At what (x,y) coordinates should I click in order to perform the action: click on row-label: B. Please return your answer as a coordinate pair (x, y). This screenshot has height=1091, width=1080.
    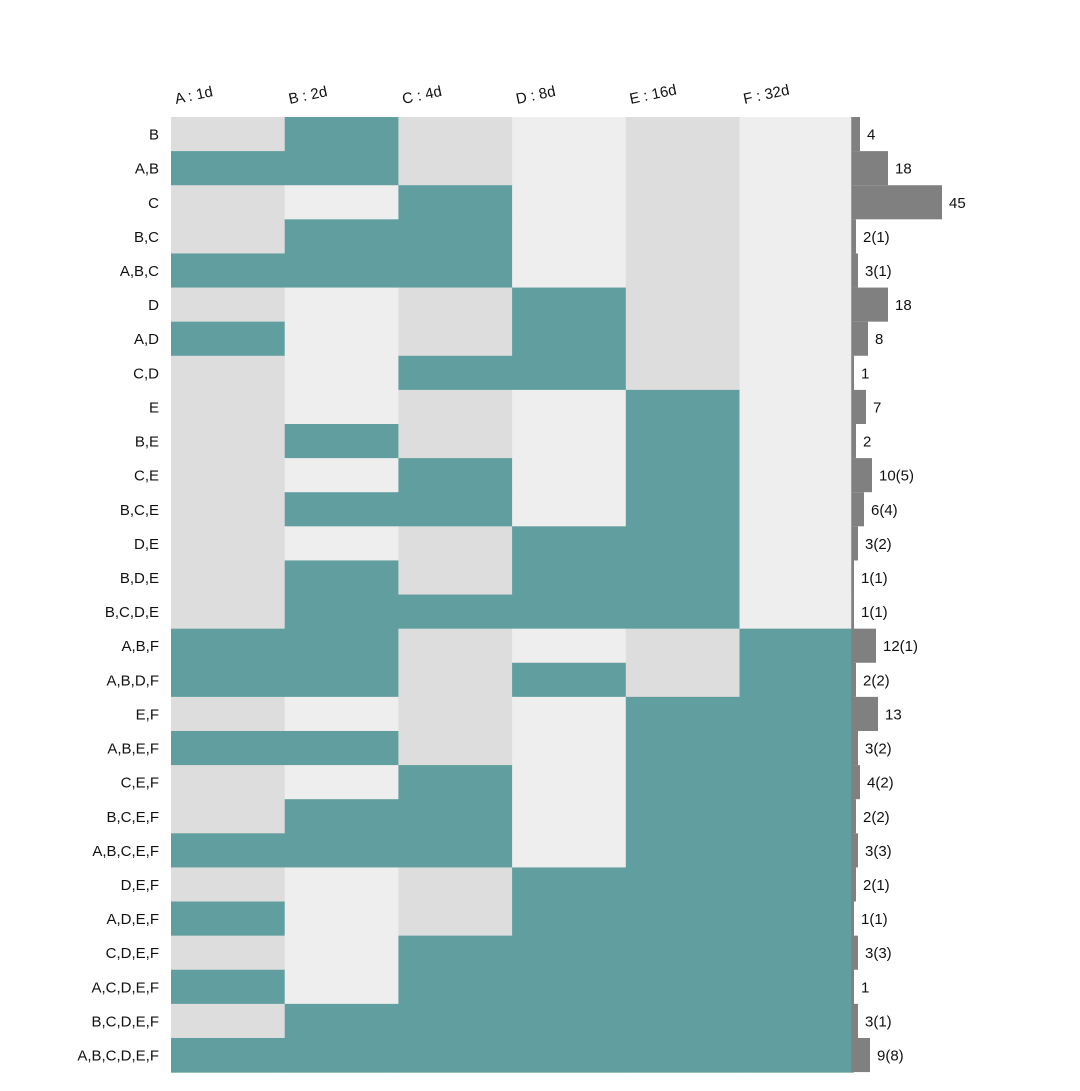
    Looking at the image, I should click on (154, 135).